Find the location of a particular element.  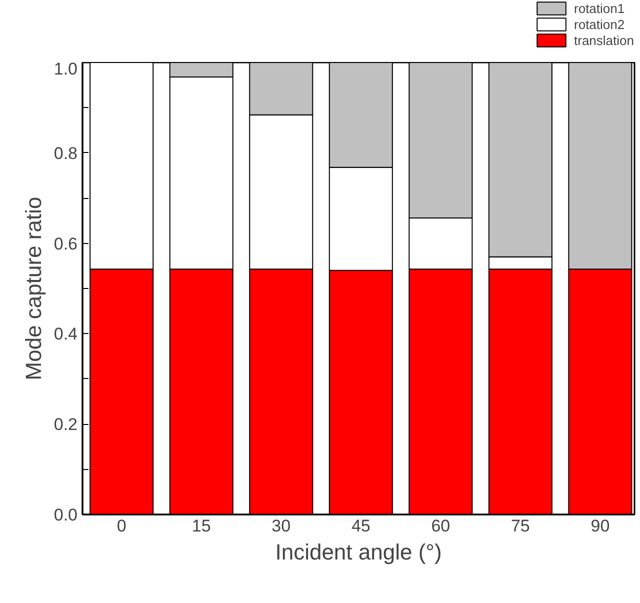

x-axis-title: Incident angle (°) is located at coordinates (358, 552).